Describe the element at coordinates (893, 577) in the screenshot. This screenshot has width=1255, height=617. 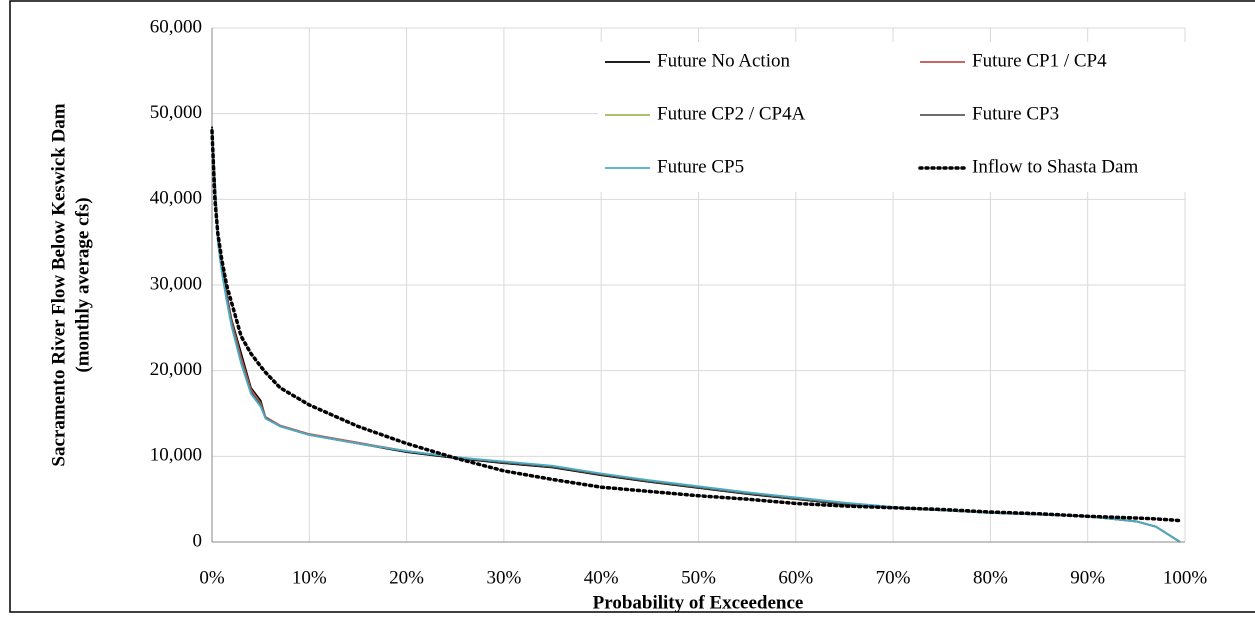
I see `x-tick-label: 70%` at that location.